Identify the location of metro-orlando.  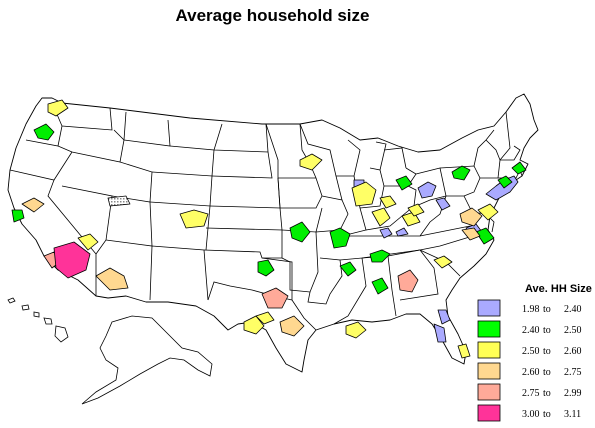
(440, 333).